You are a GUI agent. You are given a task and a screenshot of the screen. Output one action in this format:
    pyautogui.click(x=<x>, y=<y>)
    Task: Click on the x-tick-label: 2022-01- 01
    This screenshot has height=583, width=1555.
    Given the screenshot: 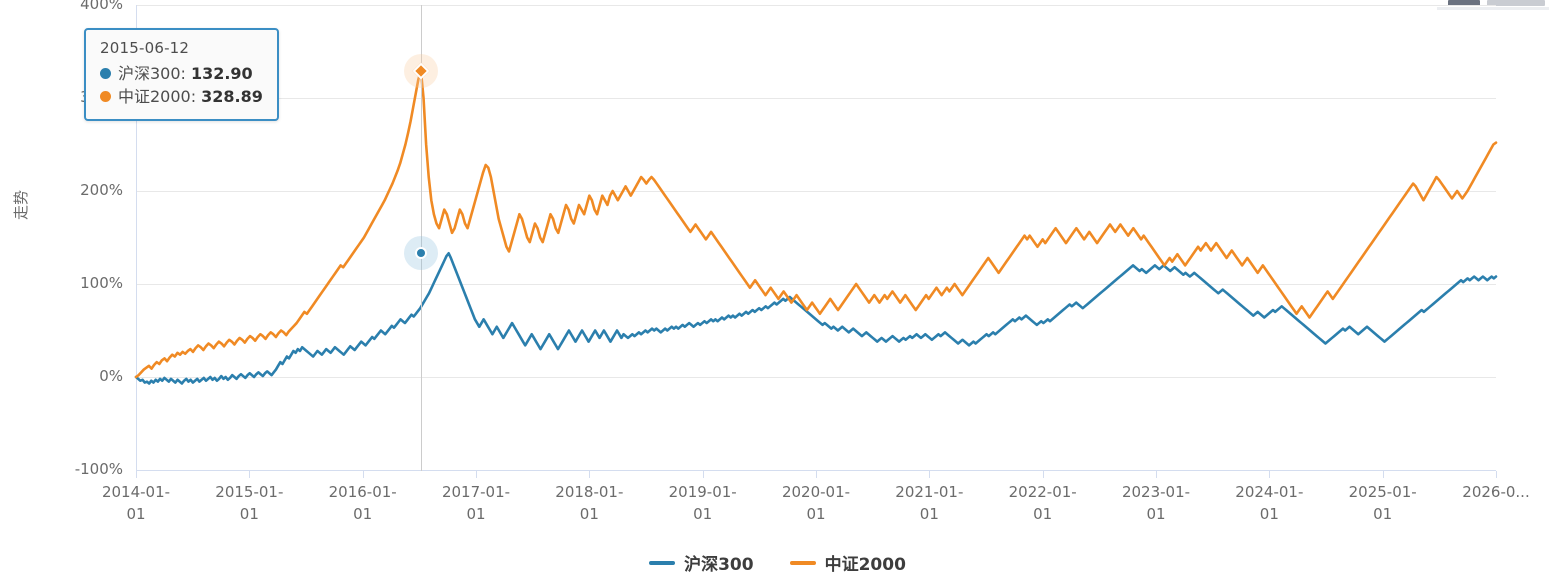 What is the action you would take?
    pyautogui.click(x=1042, y=503)
    